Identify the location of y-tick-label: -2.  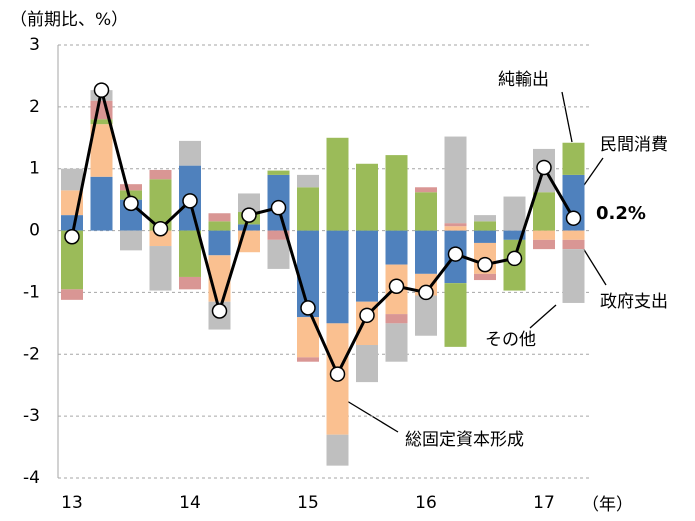
(31, 354).